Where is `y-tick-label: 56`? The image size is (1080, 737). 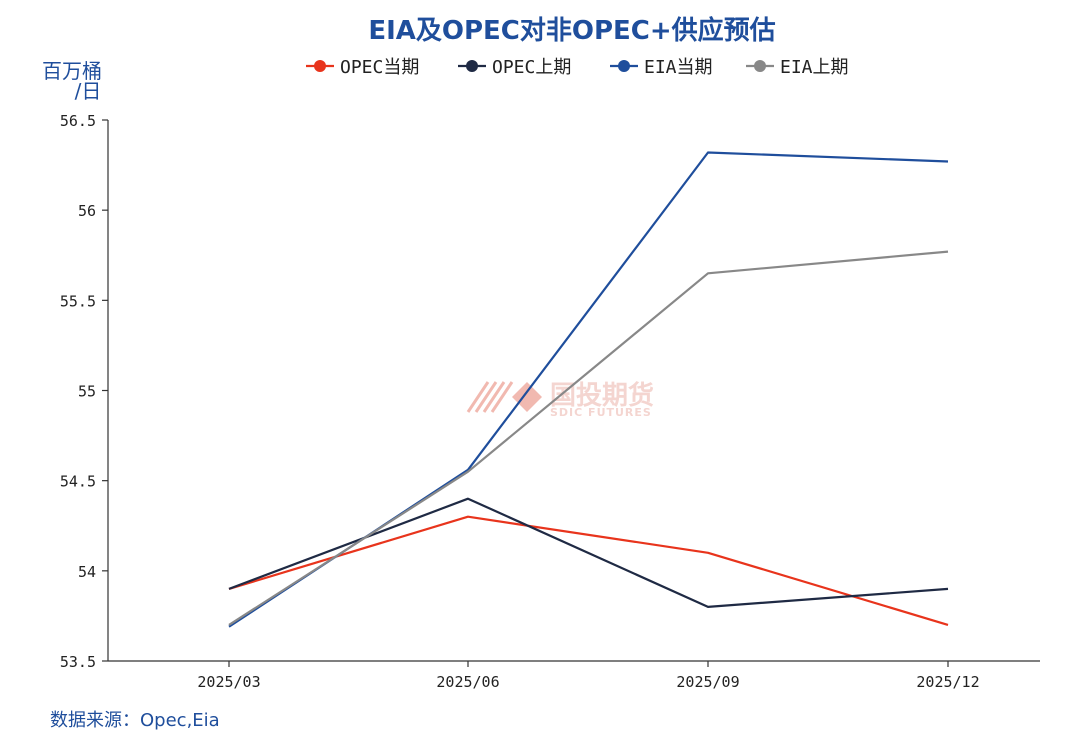
y-tick-label: 56 is located at coordinates (87, 211).